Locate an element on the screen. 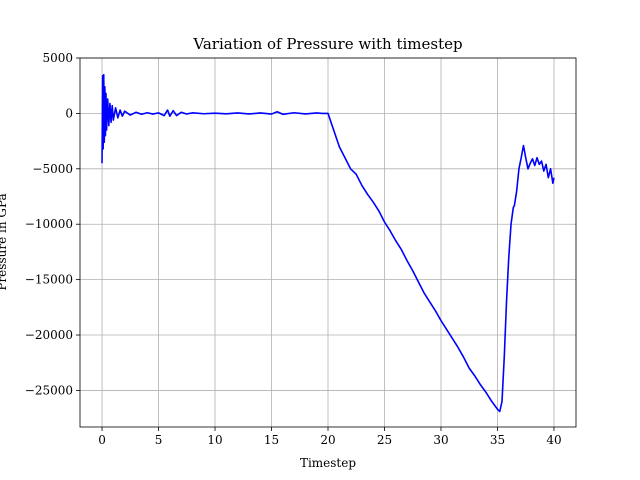 This screenshot has height=480, width=640. x-tick-label: 25 is located at coordinates (384, 440).